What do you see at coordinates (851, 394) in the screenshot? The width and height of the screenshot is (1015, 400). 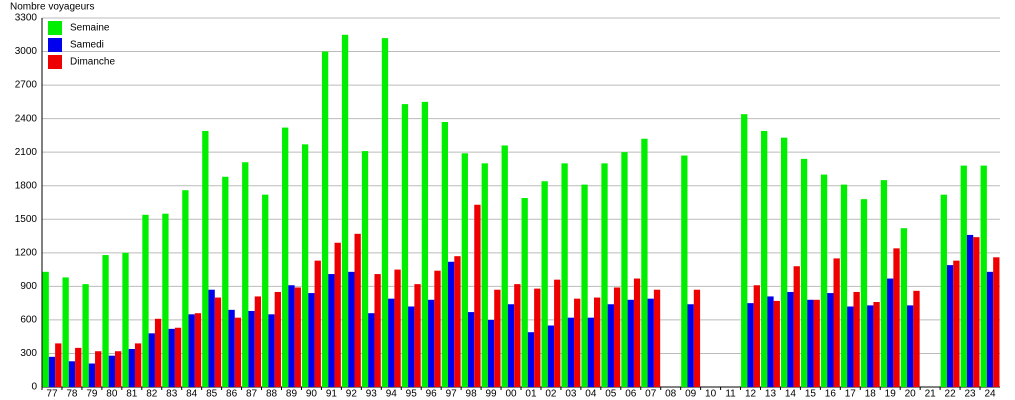 I see `x-tick-label: 17` at bounding box center [851, 394].